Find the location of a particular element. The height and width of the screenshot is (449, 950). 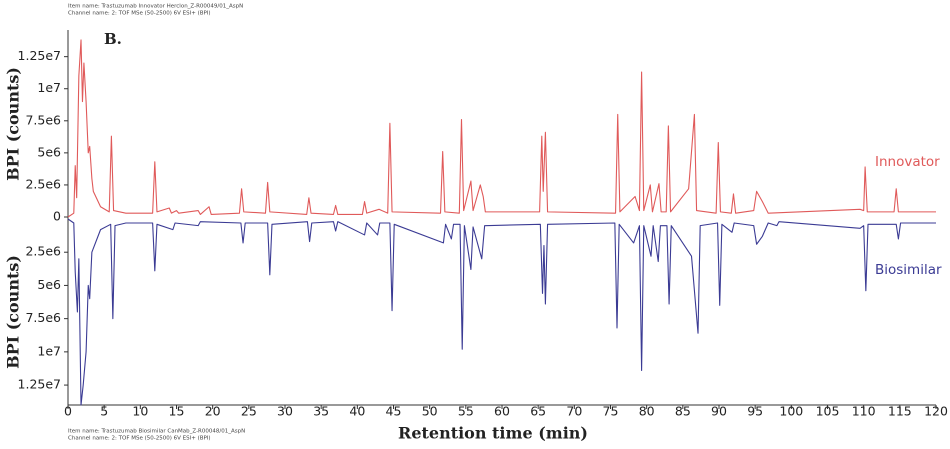

x-tick-label: 5 is located at coordinates (104, 411).